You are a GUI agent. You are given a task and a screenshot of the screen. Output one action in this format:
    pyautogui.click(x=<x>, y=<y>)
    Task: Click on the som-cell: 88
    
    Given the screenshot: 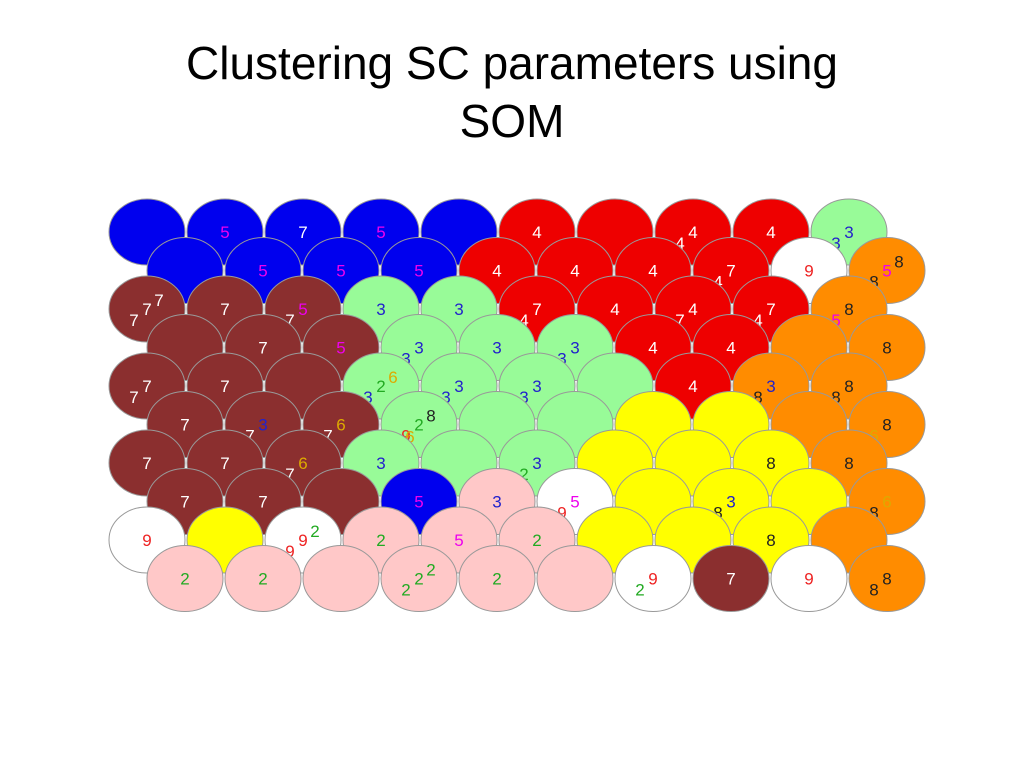 What is the action you would take?
    pyautogui.click(x=887, y=578)
    